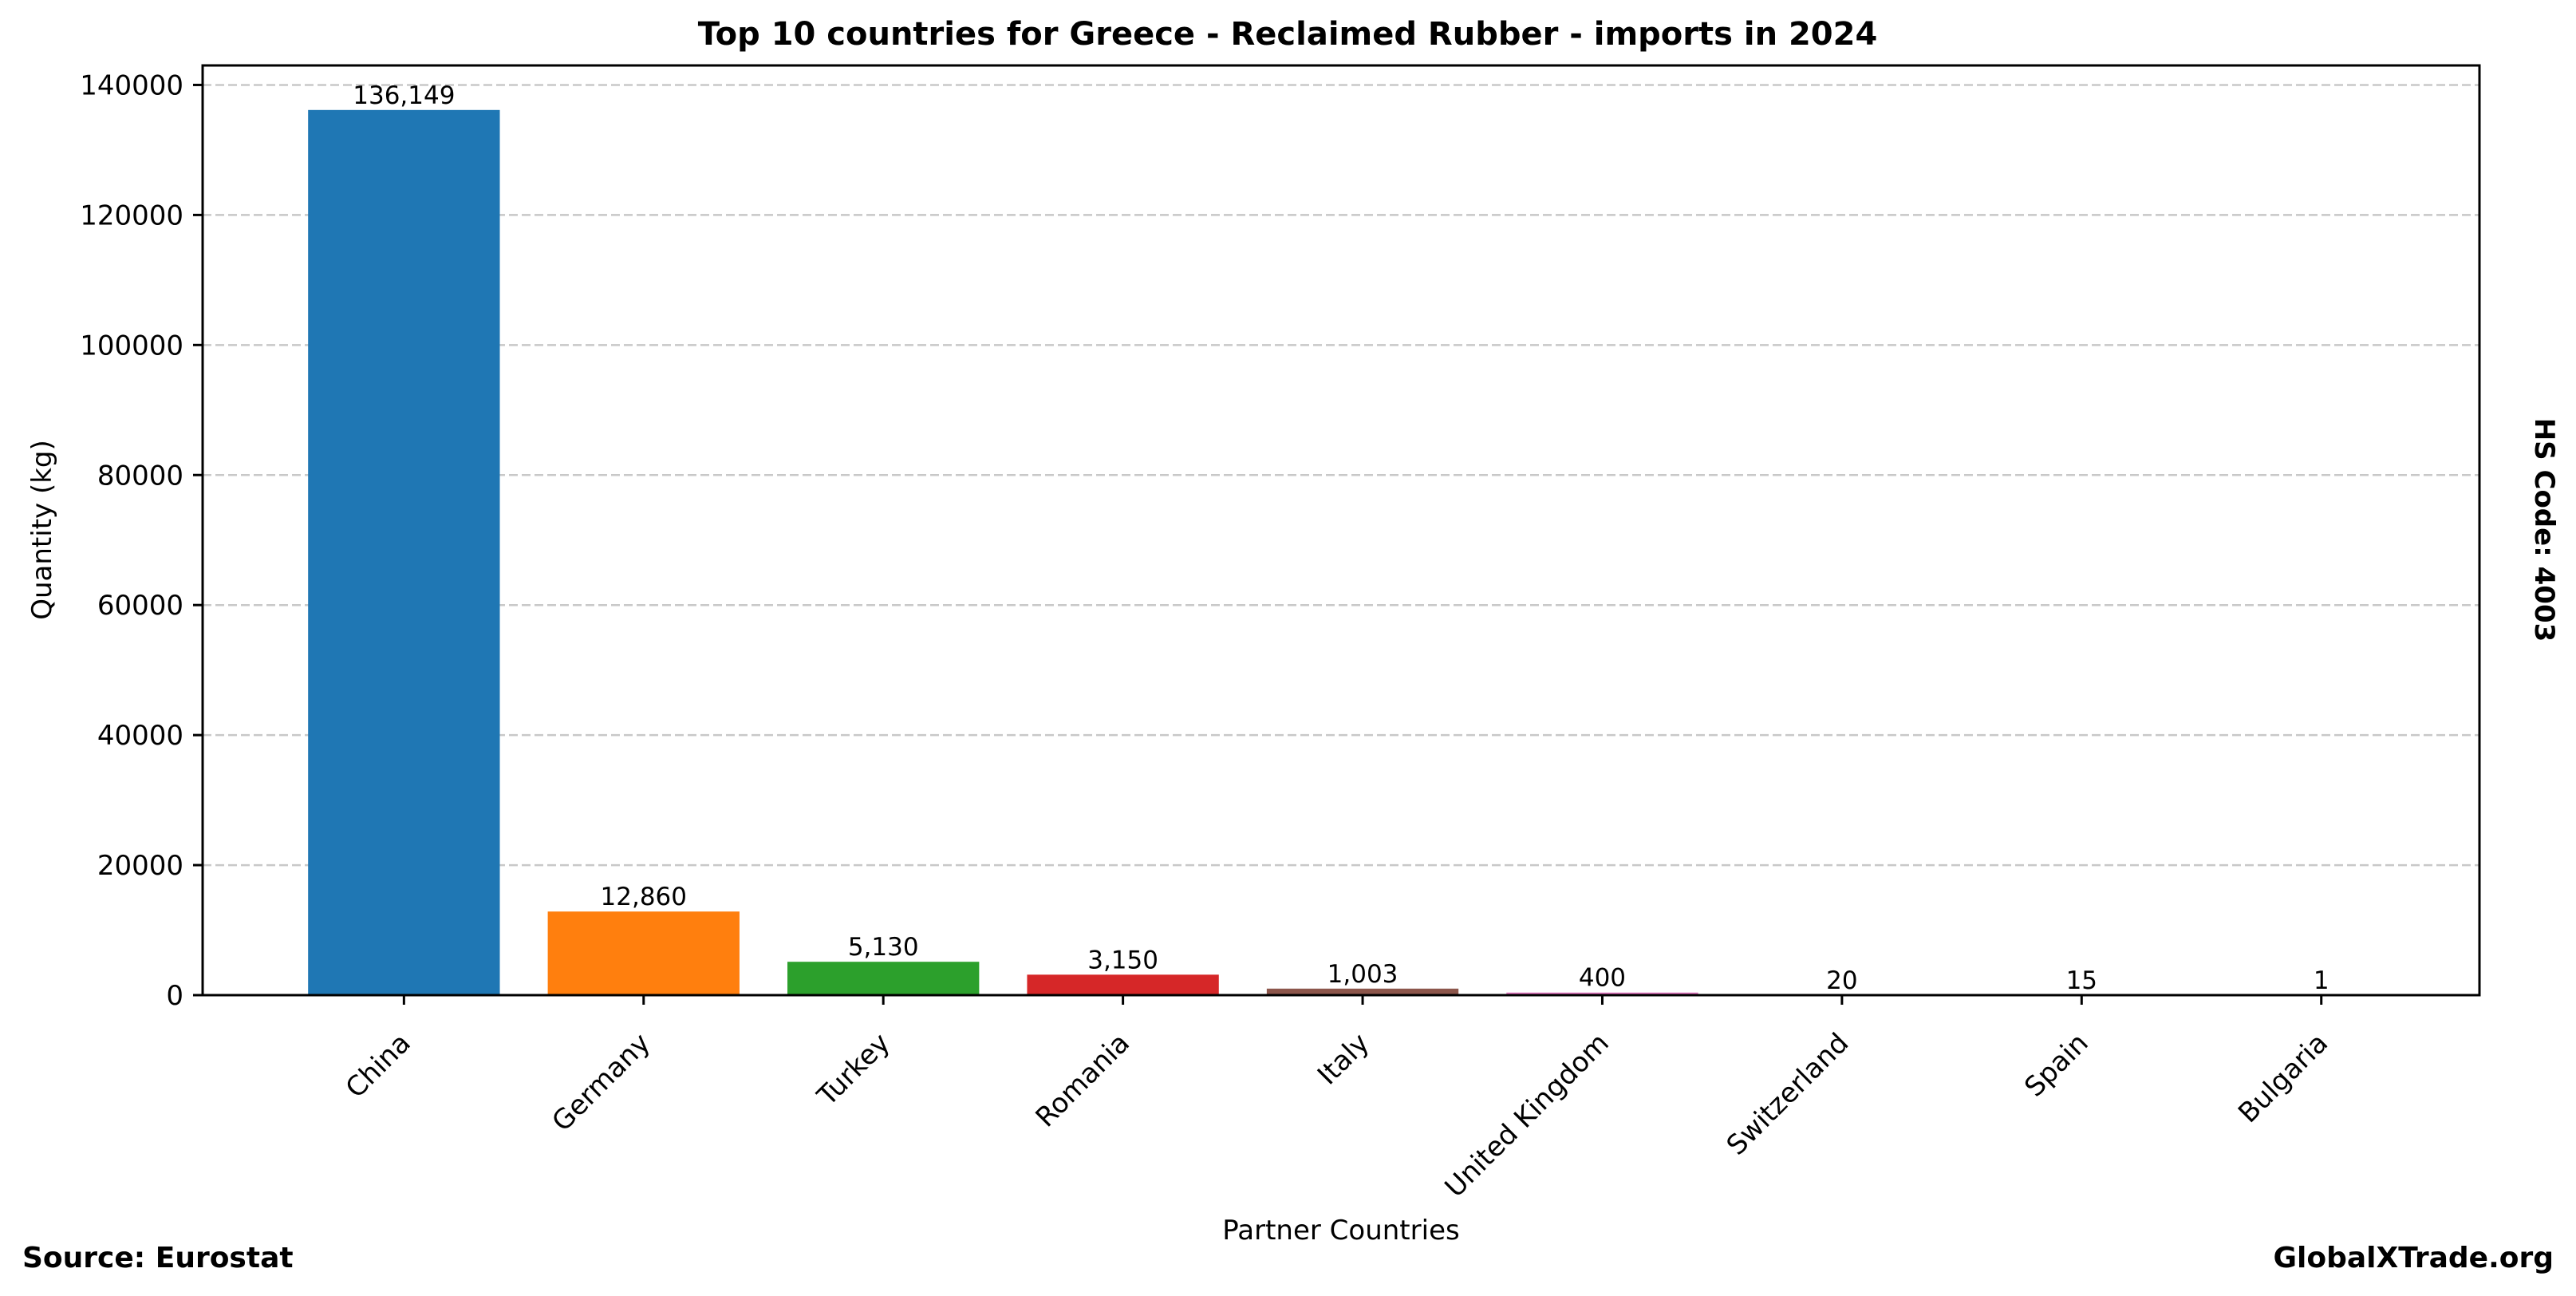 This screenshot has height=1296, width=2576. Describe the element at coordinates (2056, 1065) in the screenshot. I see `x-tick-label: Spain` at that location.